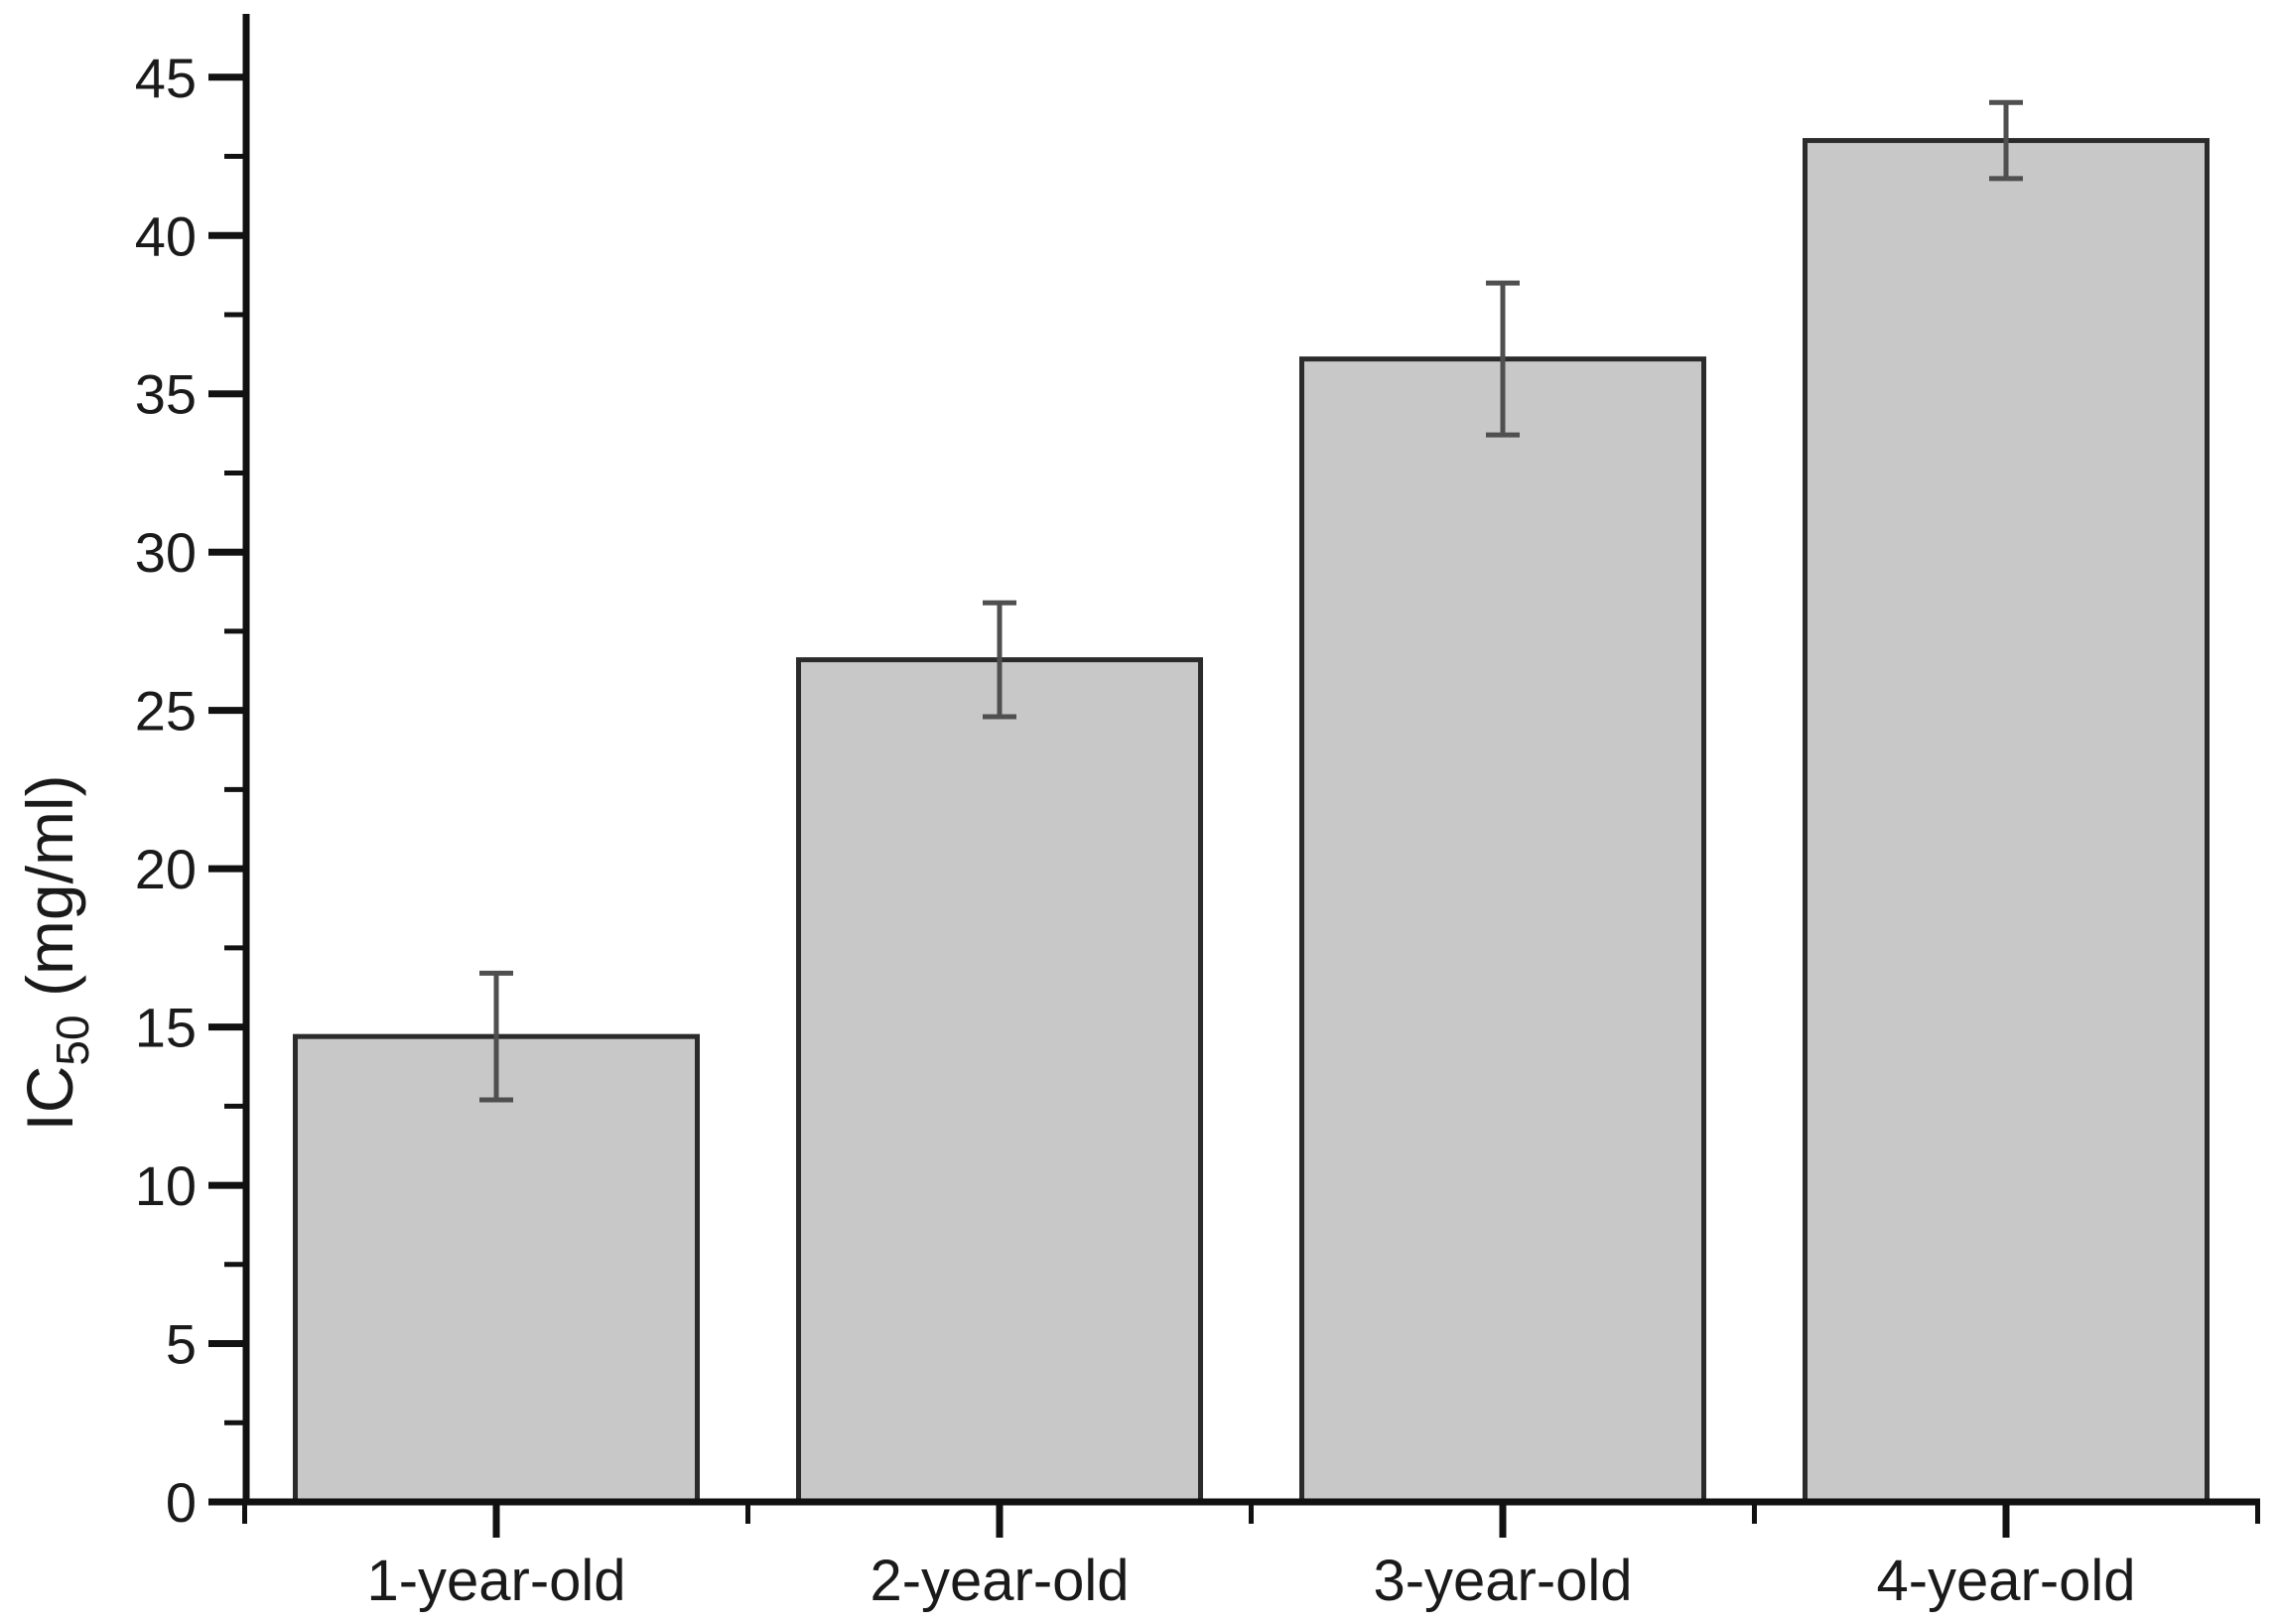 Image resolution: width=2279 pixels, height=1624 pixels. What do you see at coordinates (166, 552) in the screenshot?
I see `y-tick-label: 30` at bounding box center [166, 552].